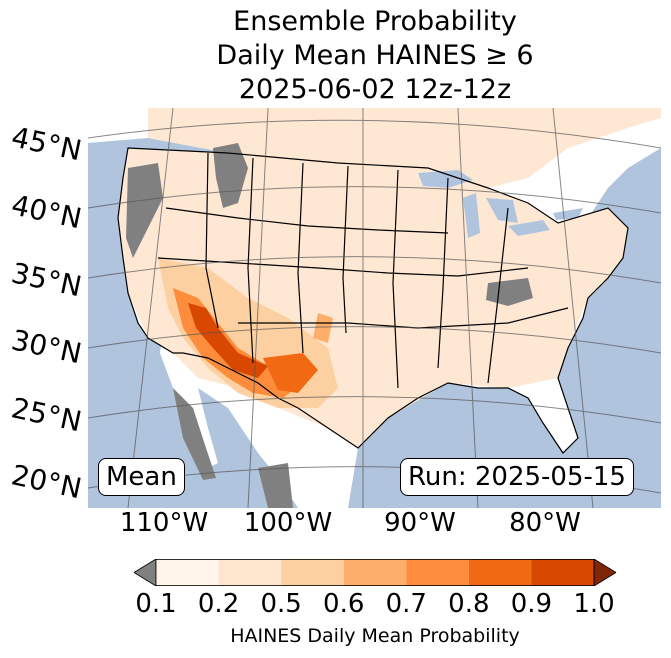 The width and height of the screenshot is (671, 658). Describe the element at coordinates (594, 604) in the screenshot. I see `colorbar-tick-label: 1.0` at that location.